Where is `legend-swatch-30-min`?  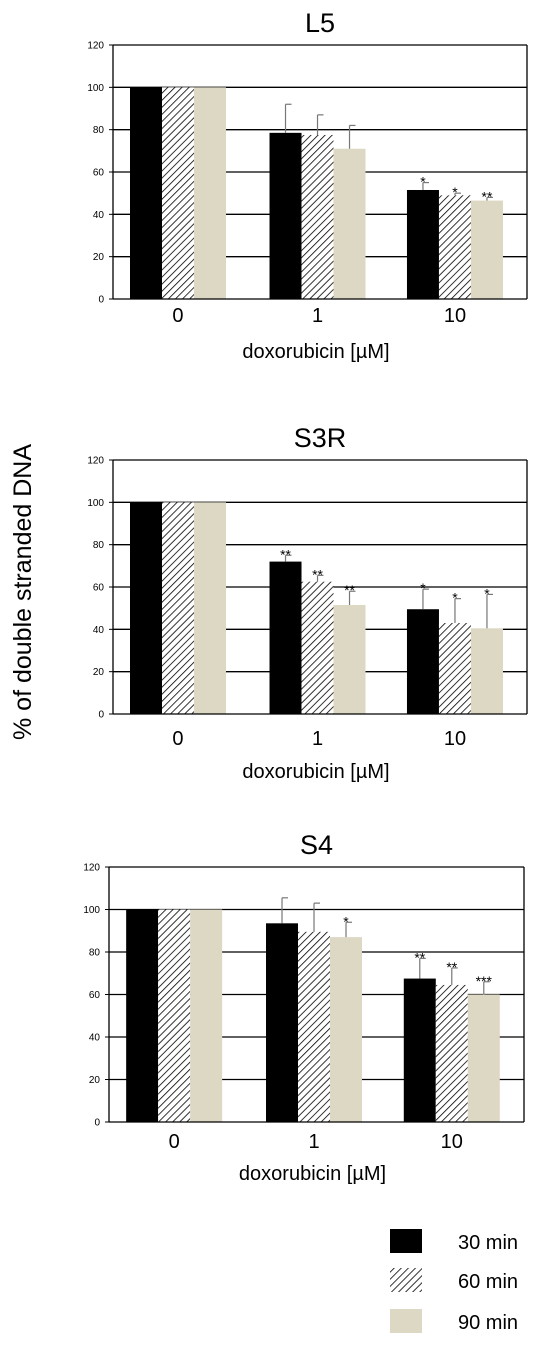
legend-swatch-30-min is located at coordinates (406, 1241).